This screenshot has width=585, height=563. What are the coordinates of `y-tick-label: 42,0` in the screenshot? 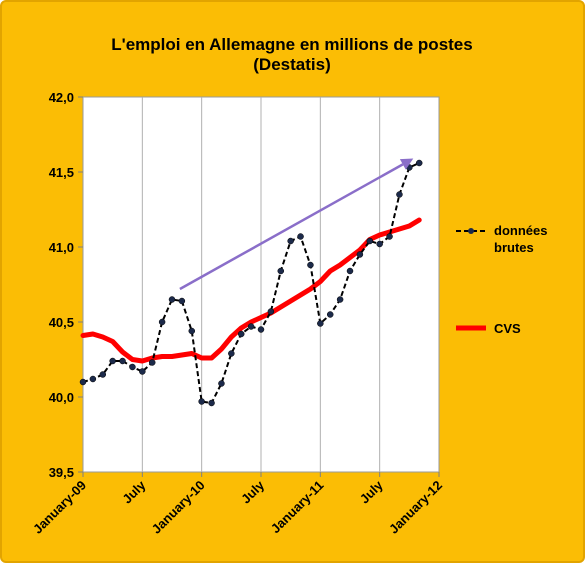 It's located at (61, 97).